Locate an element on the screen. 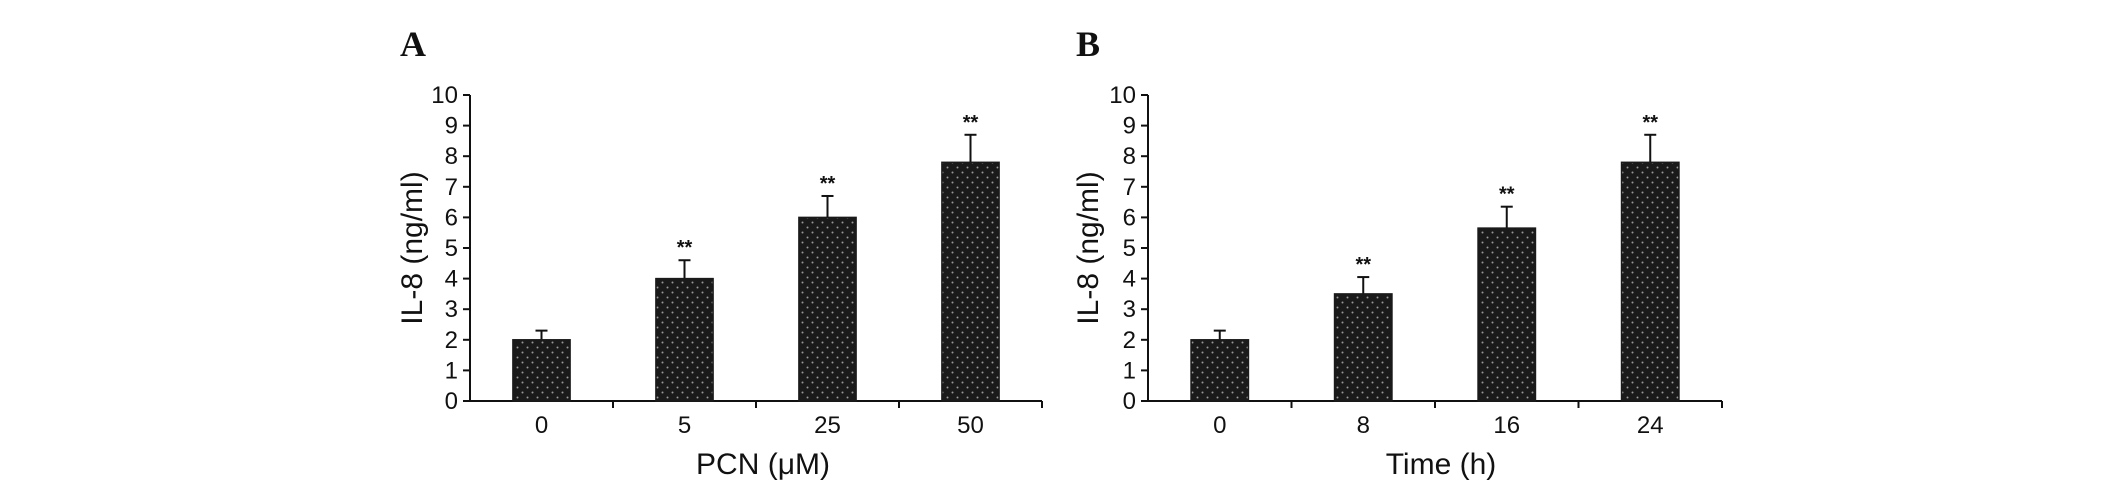 This screenshot has width=2126, height=481. y-tick-label-b: 7 is located at coordinates (1129, 187).